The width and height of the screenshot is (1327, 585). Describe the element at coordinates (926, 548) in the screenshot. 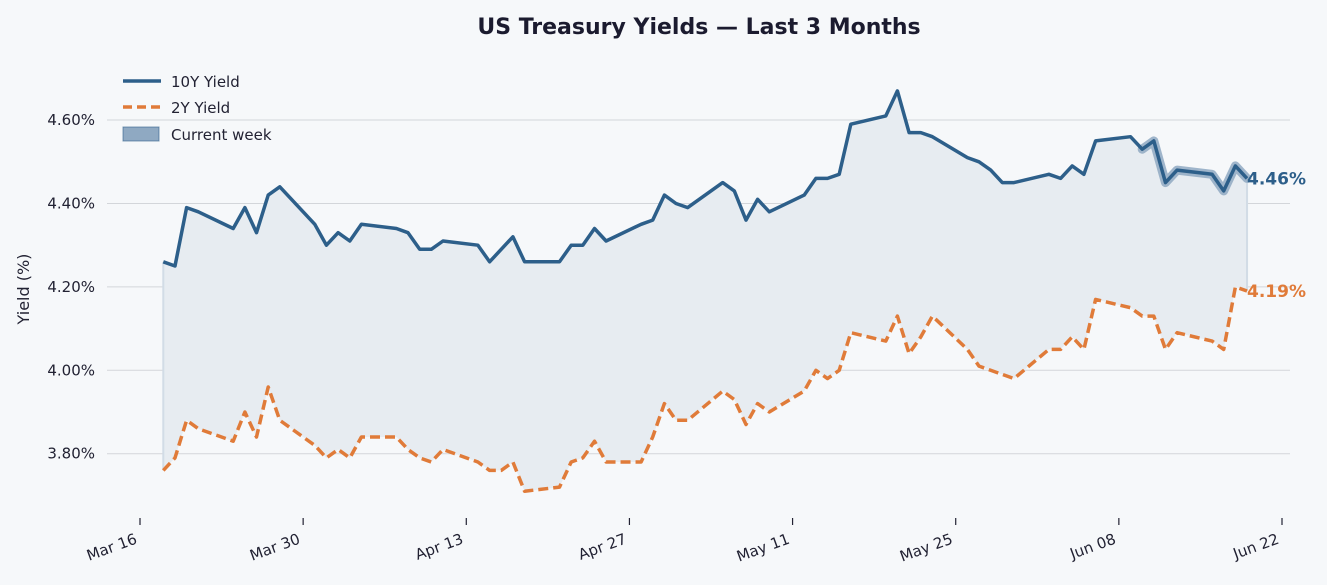

I see `x-tick-label: May 25` at that location.